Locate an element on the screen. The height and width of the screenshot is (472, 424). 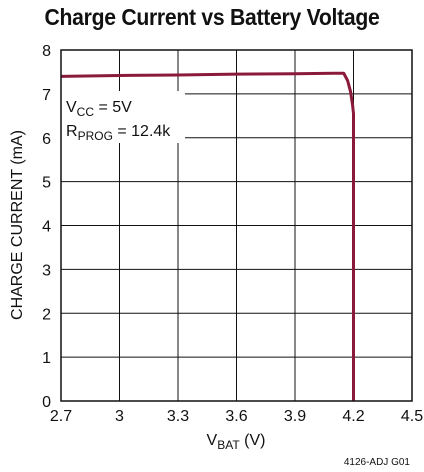
figure-code: 4126-ADJ G01 is located at coordinates (377, 462).